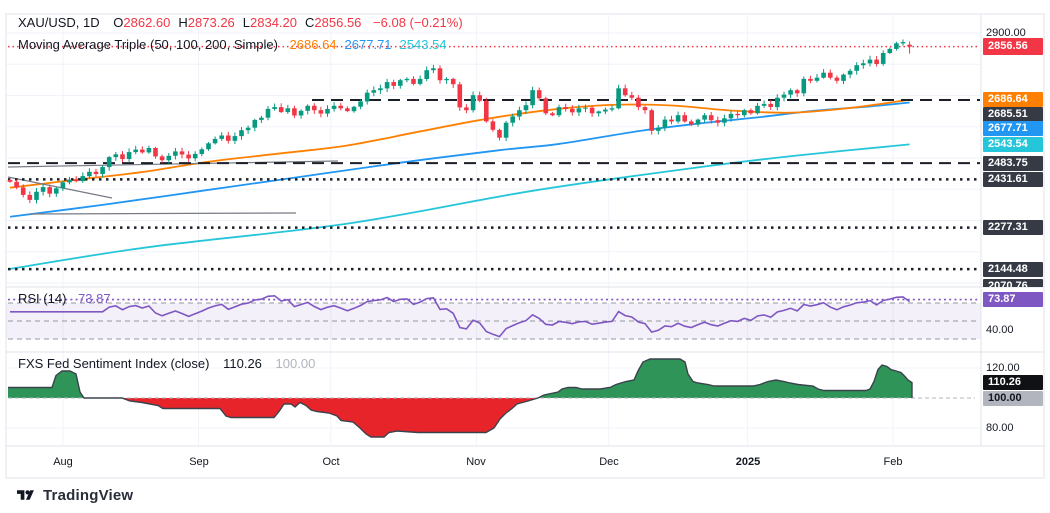  I want to click on price-axis-tick: 80.00, so click(1000, 428).